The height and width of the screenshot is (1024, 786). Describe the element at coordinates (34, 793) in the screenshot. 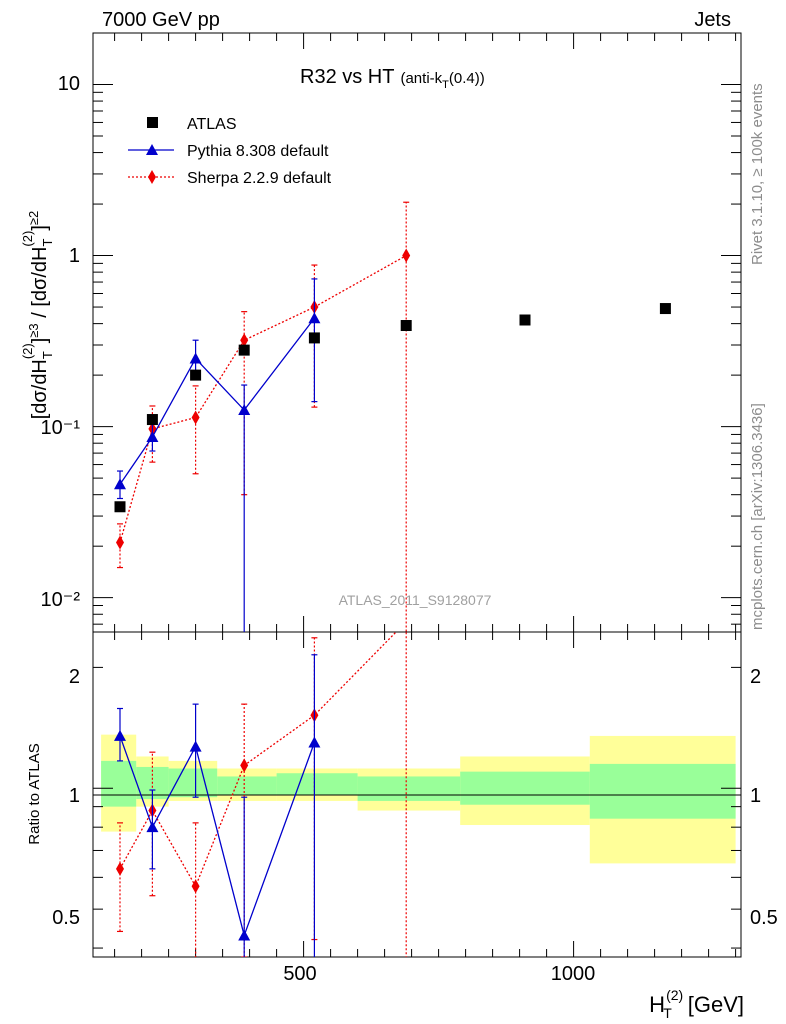

I see `ratio-y-axis-label: Ratio to ATLAS` at that location.